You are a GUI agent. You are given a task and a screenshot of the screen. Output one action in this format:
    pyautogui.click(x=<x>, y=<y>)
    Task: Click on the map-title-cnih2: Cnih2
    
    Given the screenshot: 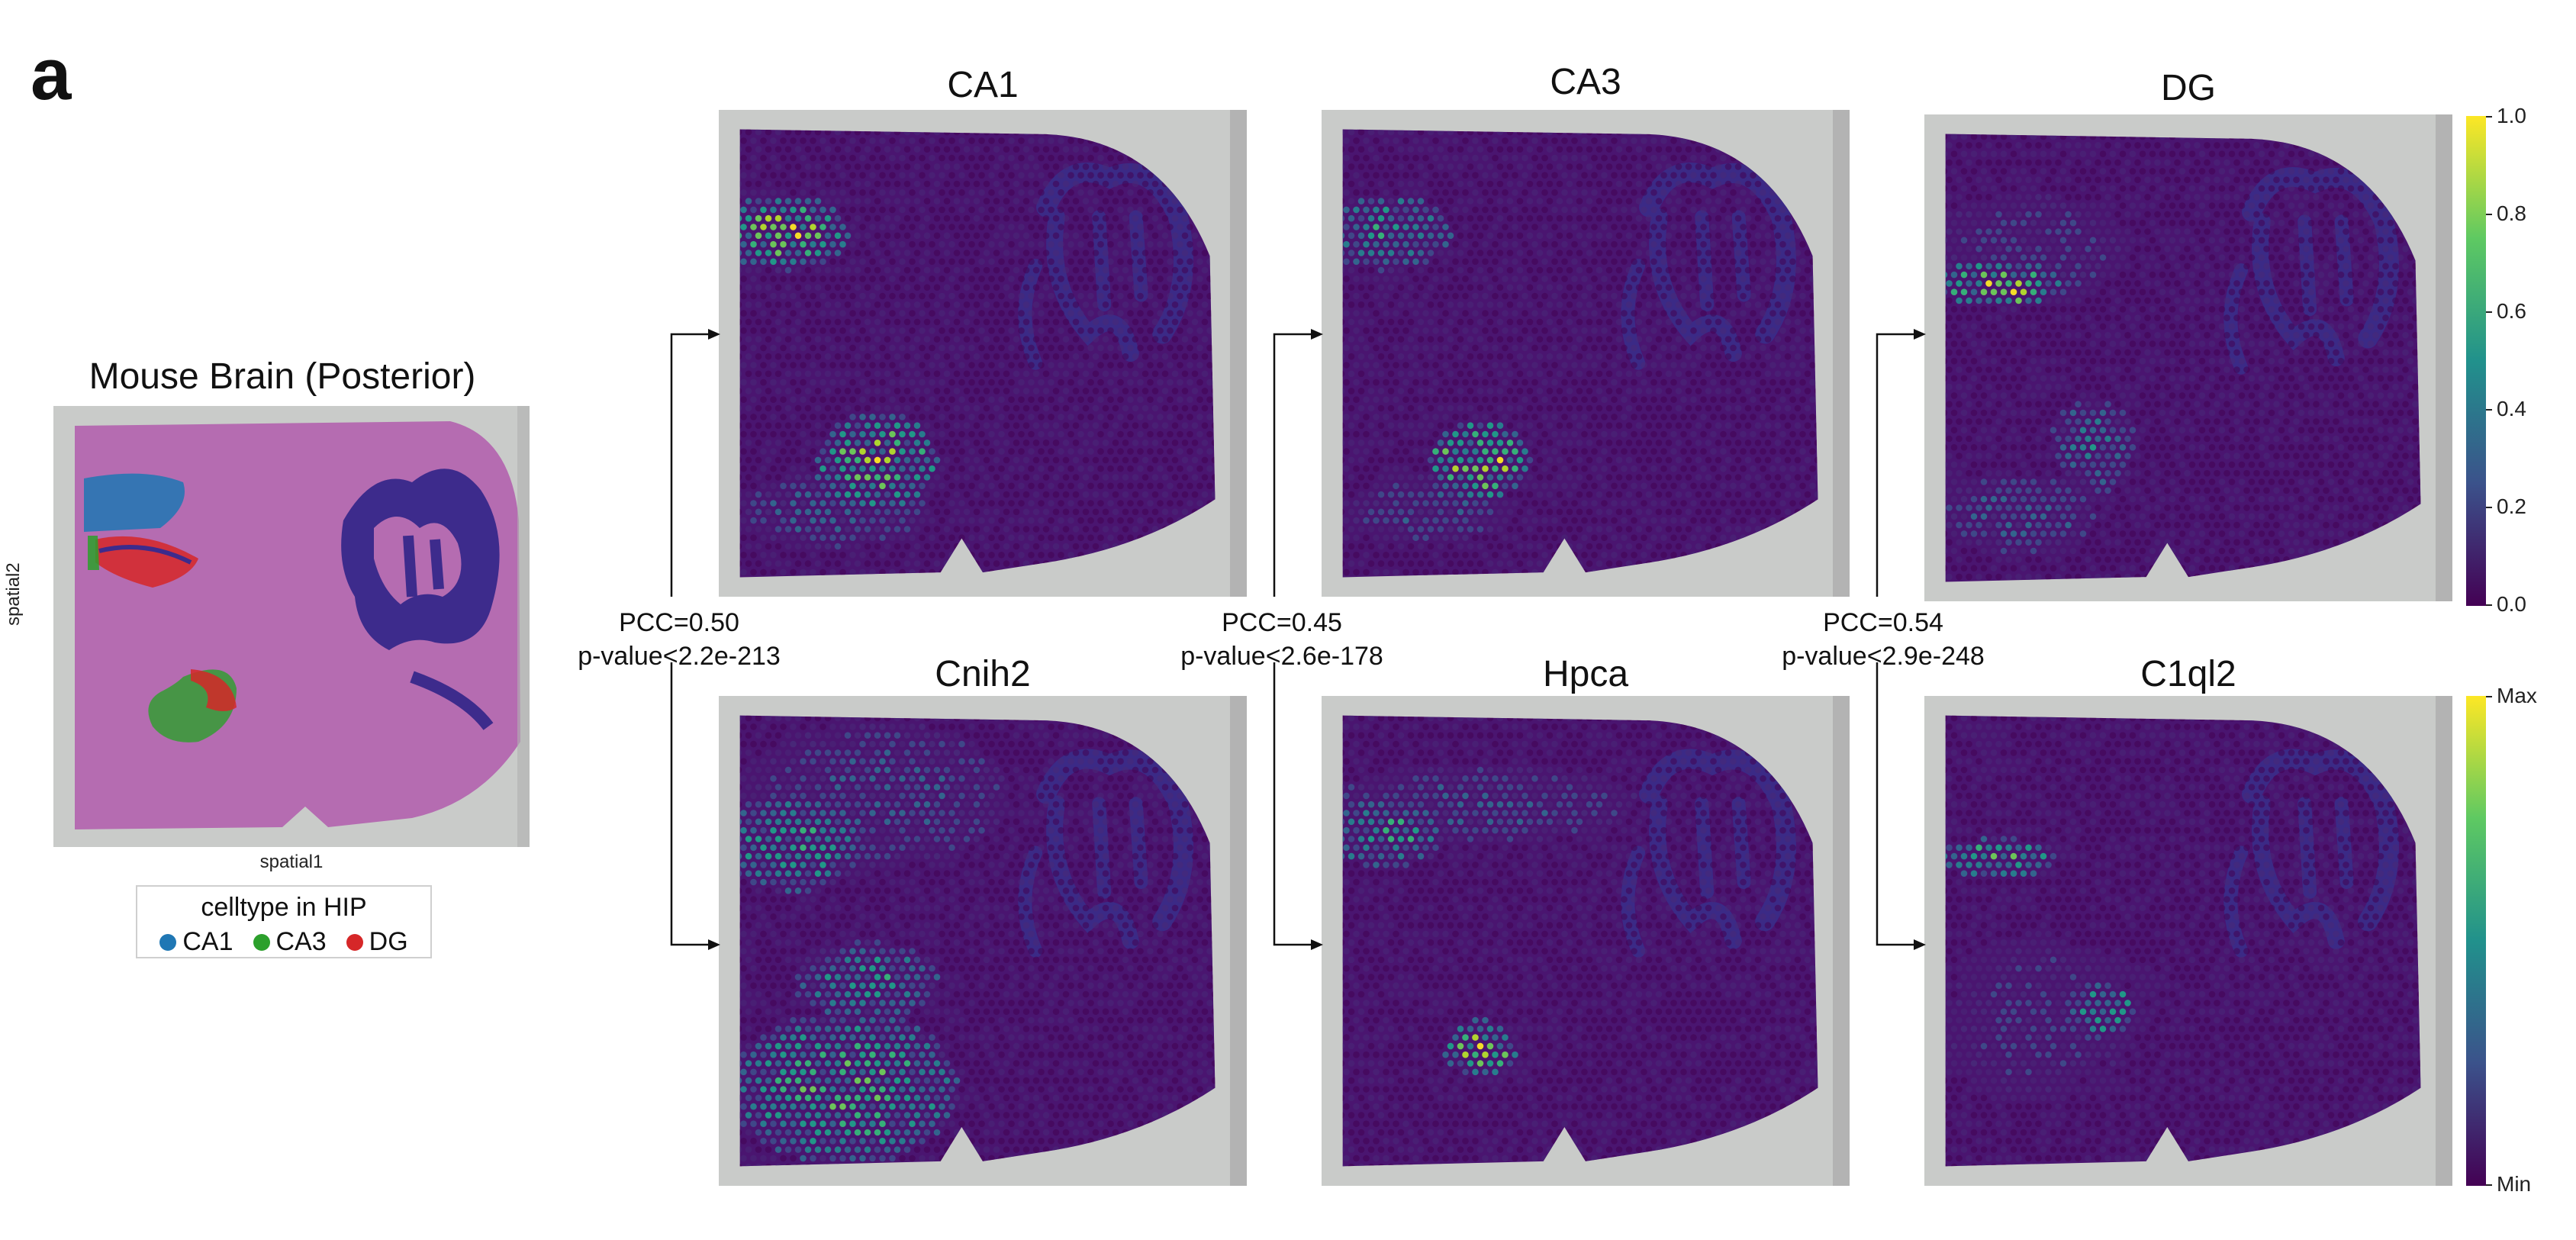 What is the action you would take?
    pyautogui.click(x=983, y=674)
    